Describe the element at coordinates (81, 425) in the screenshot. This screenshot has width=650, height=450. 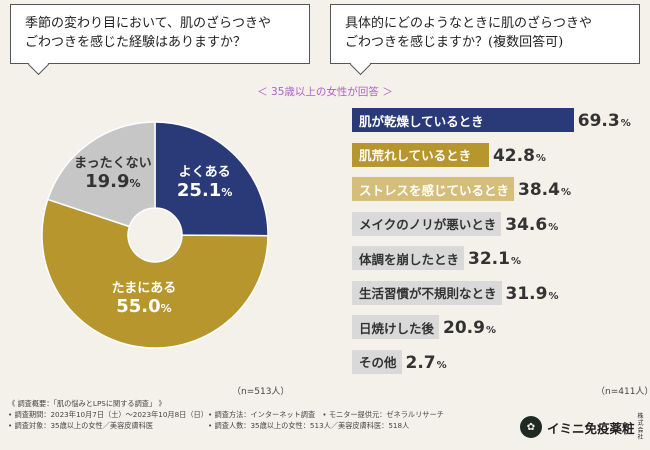
I see `footer-target: • 調査対象：35歳以上の女性／美容皮膚科医` at that location.